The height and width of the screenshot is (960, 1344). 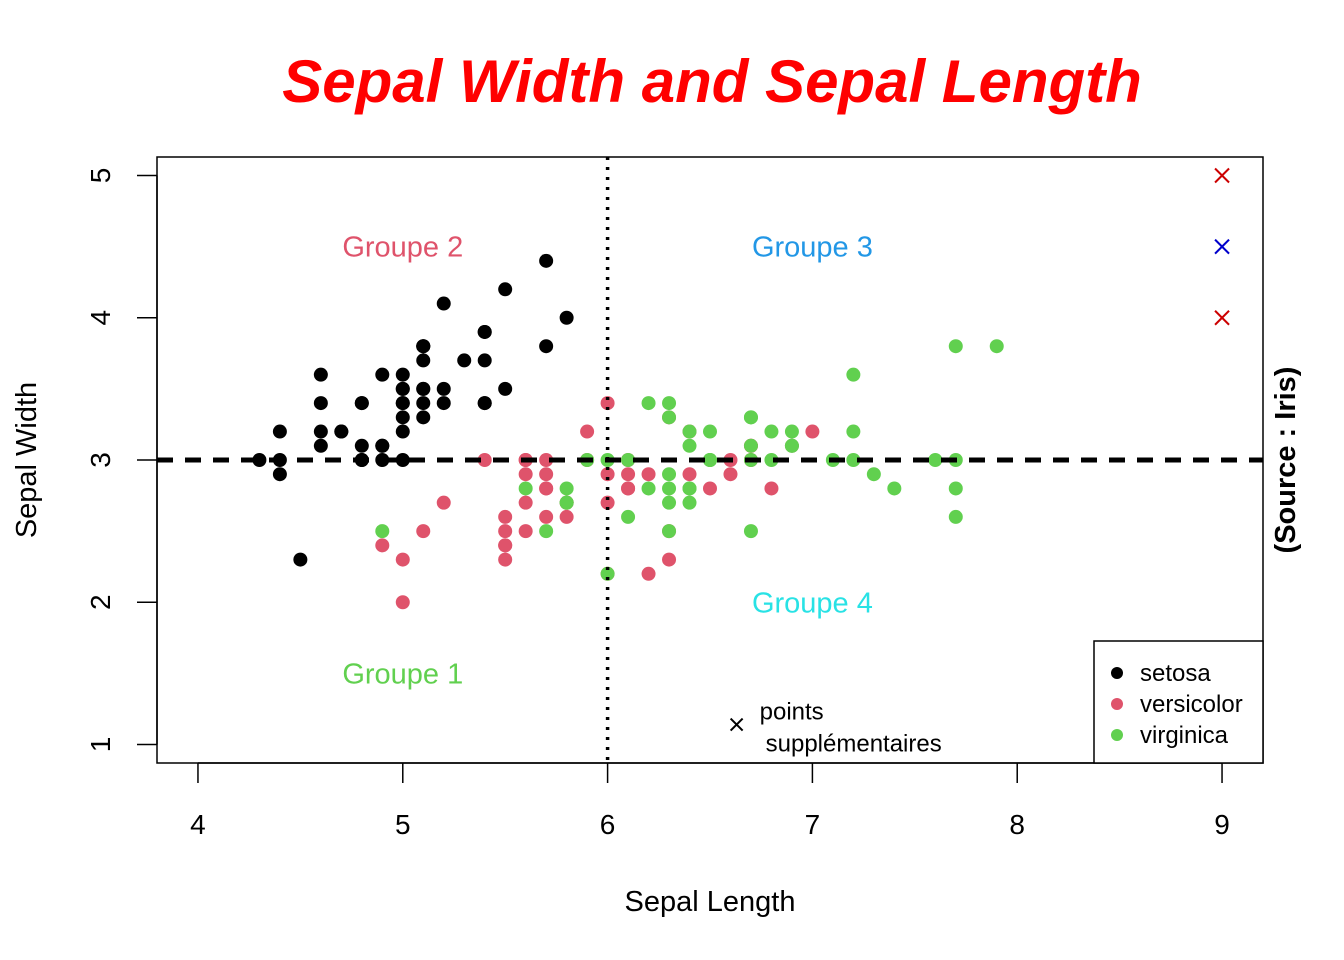 What do you see at coordinates (121, 460) in the screenshot?
I see `y-axis: 1 2 3 4 5` at bounding box center [121, 460].